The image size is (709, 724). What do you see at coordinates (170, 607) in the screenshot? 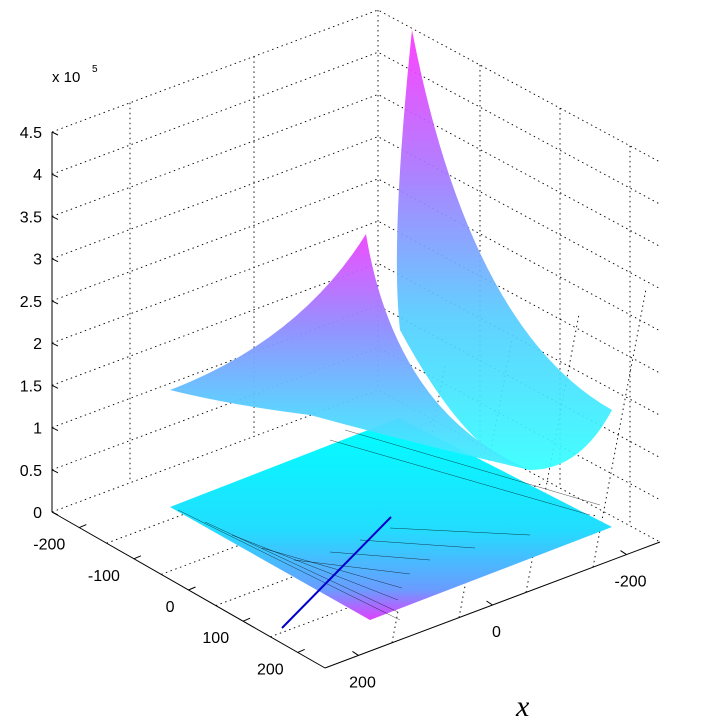
I see `y-tick-label: 0` at bounding box center [170, 607].